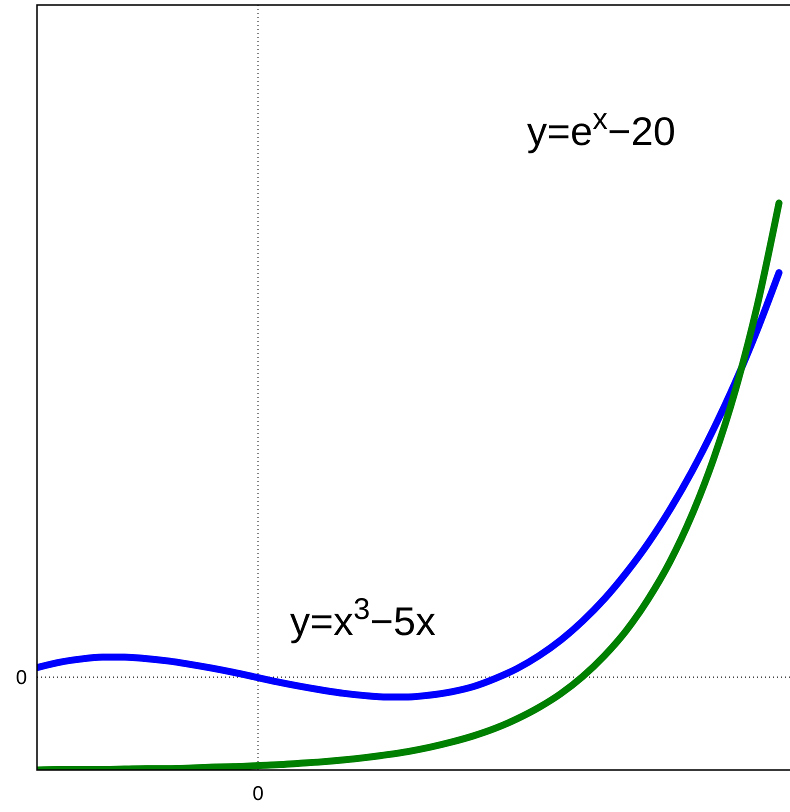 The image size is (790, 812). Describe the element at coordinates (258, 794) in the screenshot. I see `text: 0` at that location.